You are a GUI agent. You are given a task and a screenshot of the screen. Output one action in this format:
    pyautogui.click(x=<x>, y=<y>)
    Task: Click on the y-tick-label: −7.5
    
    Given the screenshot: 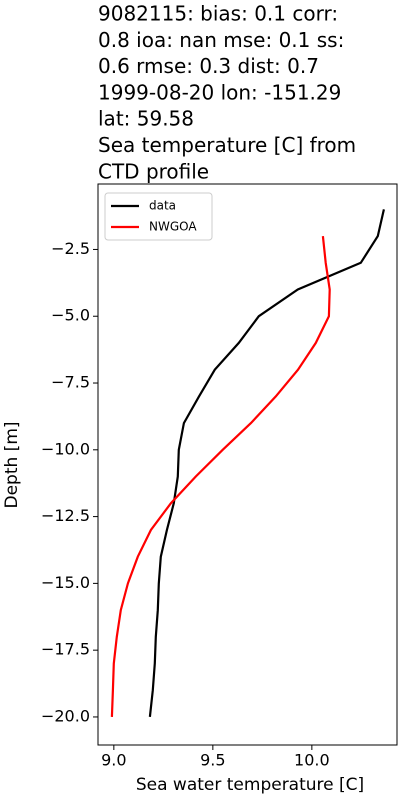 What is the action you would take?
    pyautogui.click(x=70, y=382)
    